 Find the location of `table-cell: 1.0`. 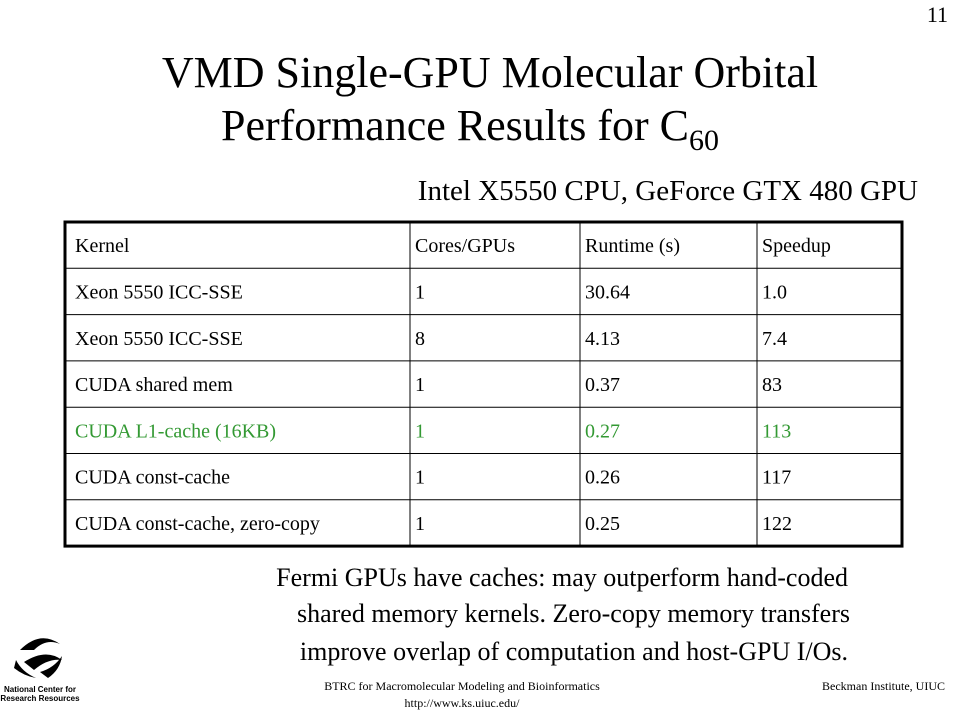

table-cell: 1.0 is located at coordinates (774, 292).